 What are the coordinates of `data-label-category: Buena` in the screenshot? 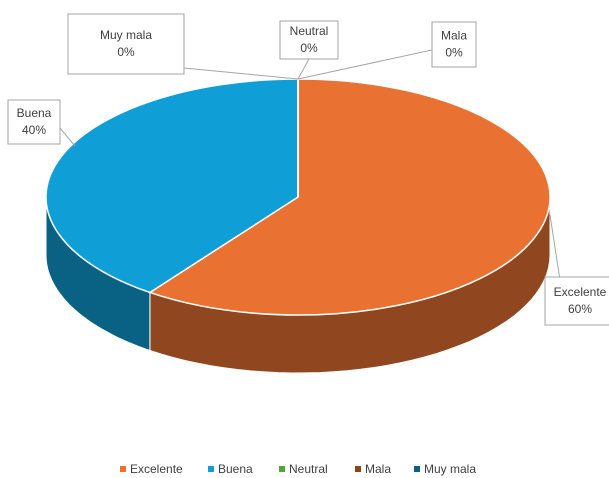 It's located at (34, 113).